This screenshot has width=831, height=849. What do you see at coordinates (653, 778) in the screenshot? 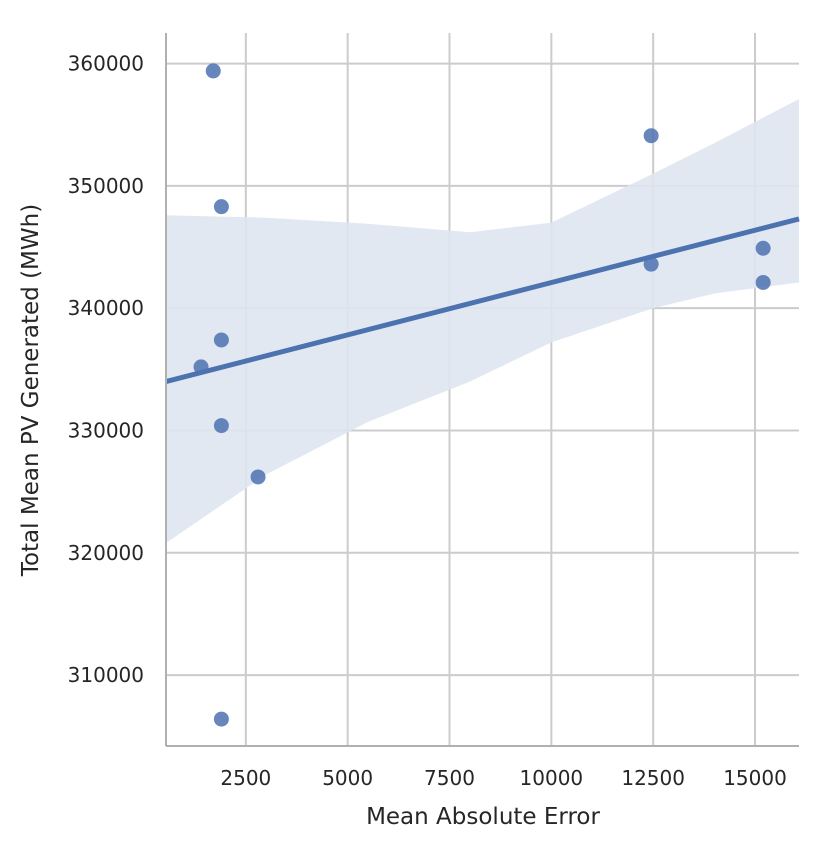
I see `x-tick-label: 12500` at bounding box center [653, 778].